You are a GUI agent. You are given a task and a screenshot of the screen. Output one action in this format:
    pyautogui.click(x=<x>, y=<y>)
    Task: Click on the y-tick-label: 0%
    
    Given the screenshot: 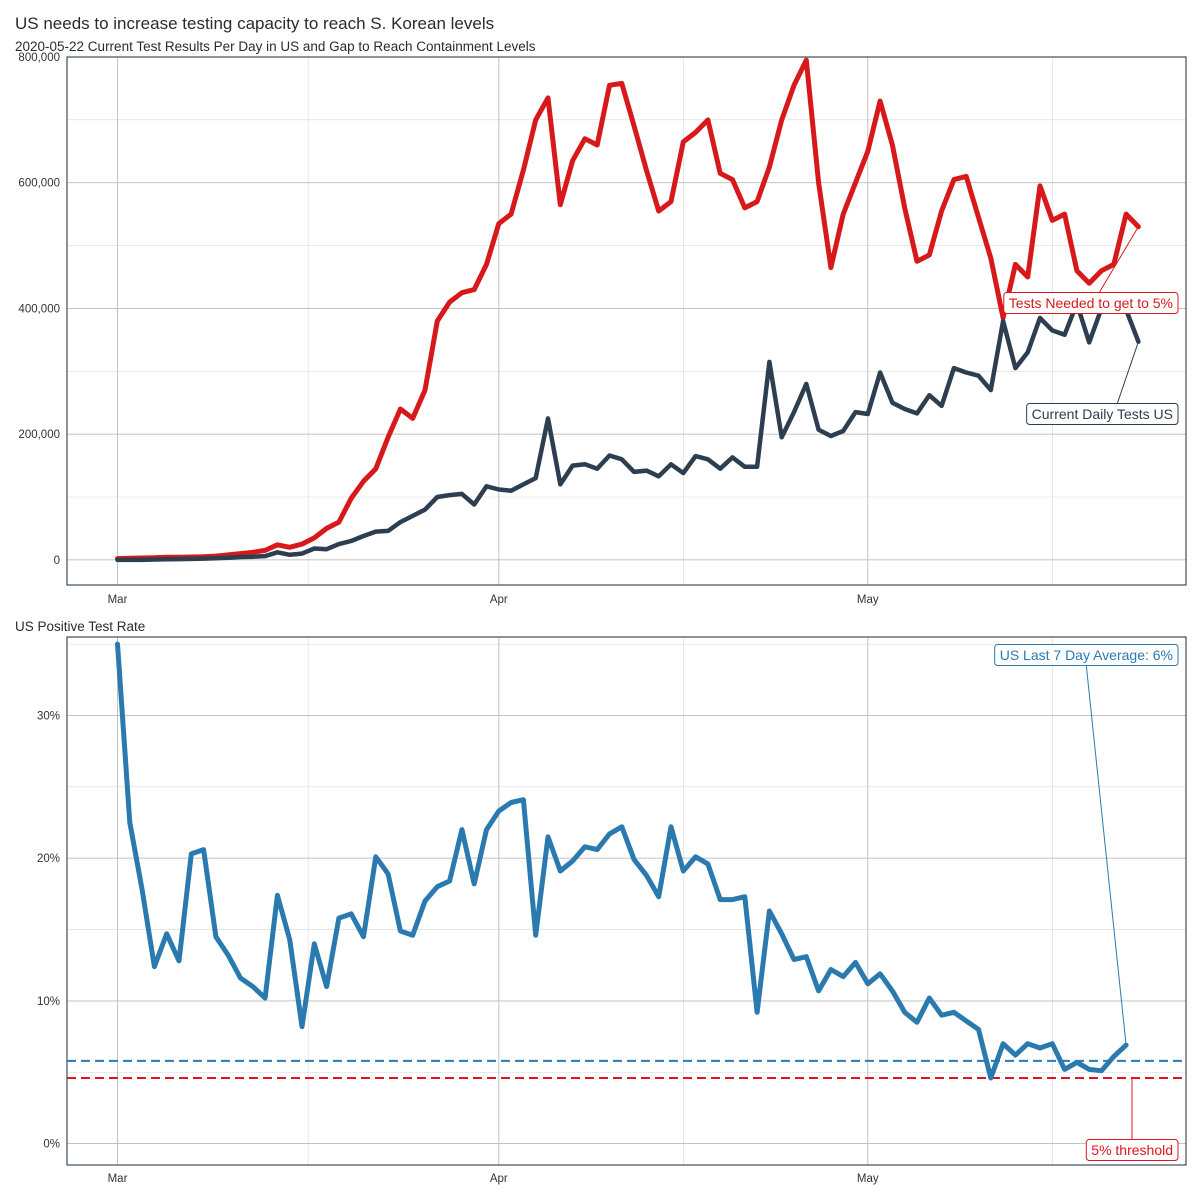 What is the action you would take?
    pyautogui.click(x=51, y=1145)
    